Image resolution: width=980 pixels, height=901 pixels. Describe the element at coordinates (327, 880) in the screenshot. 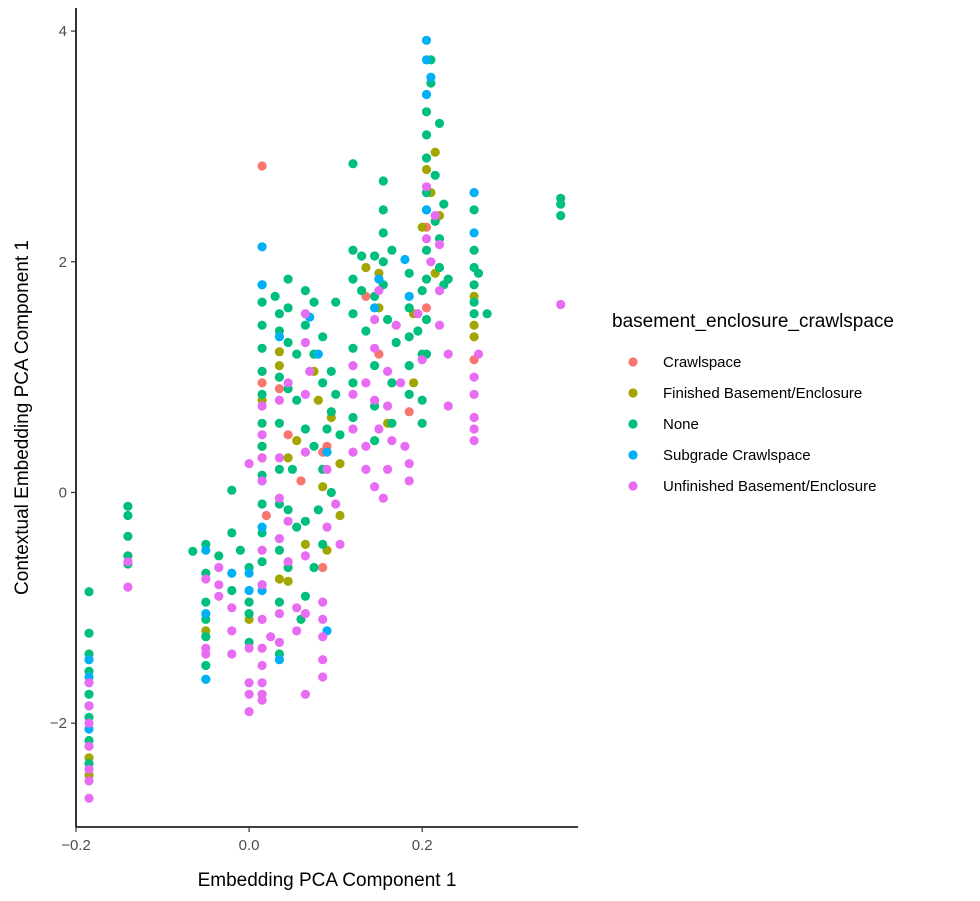

I see `x-axis-title: Embedding PCA Component 1` at that location.